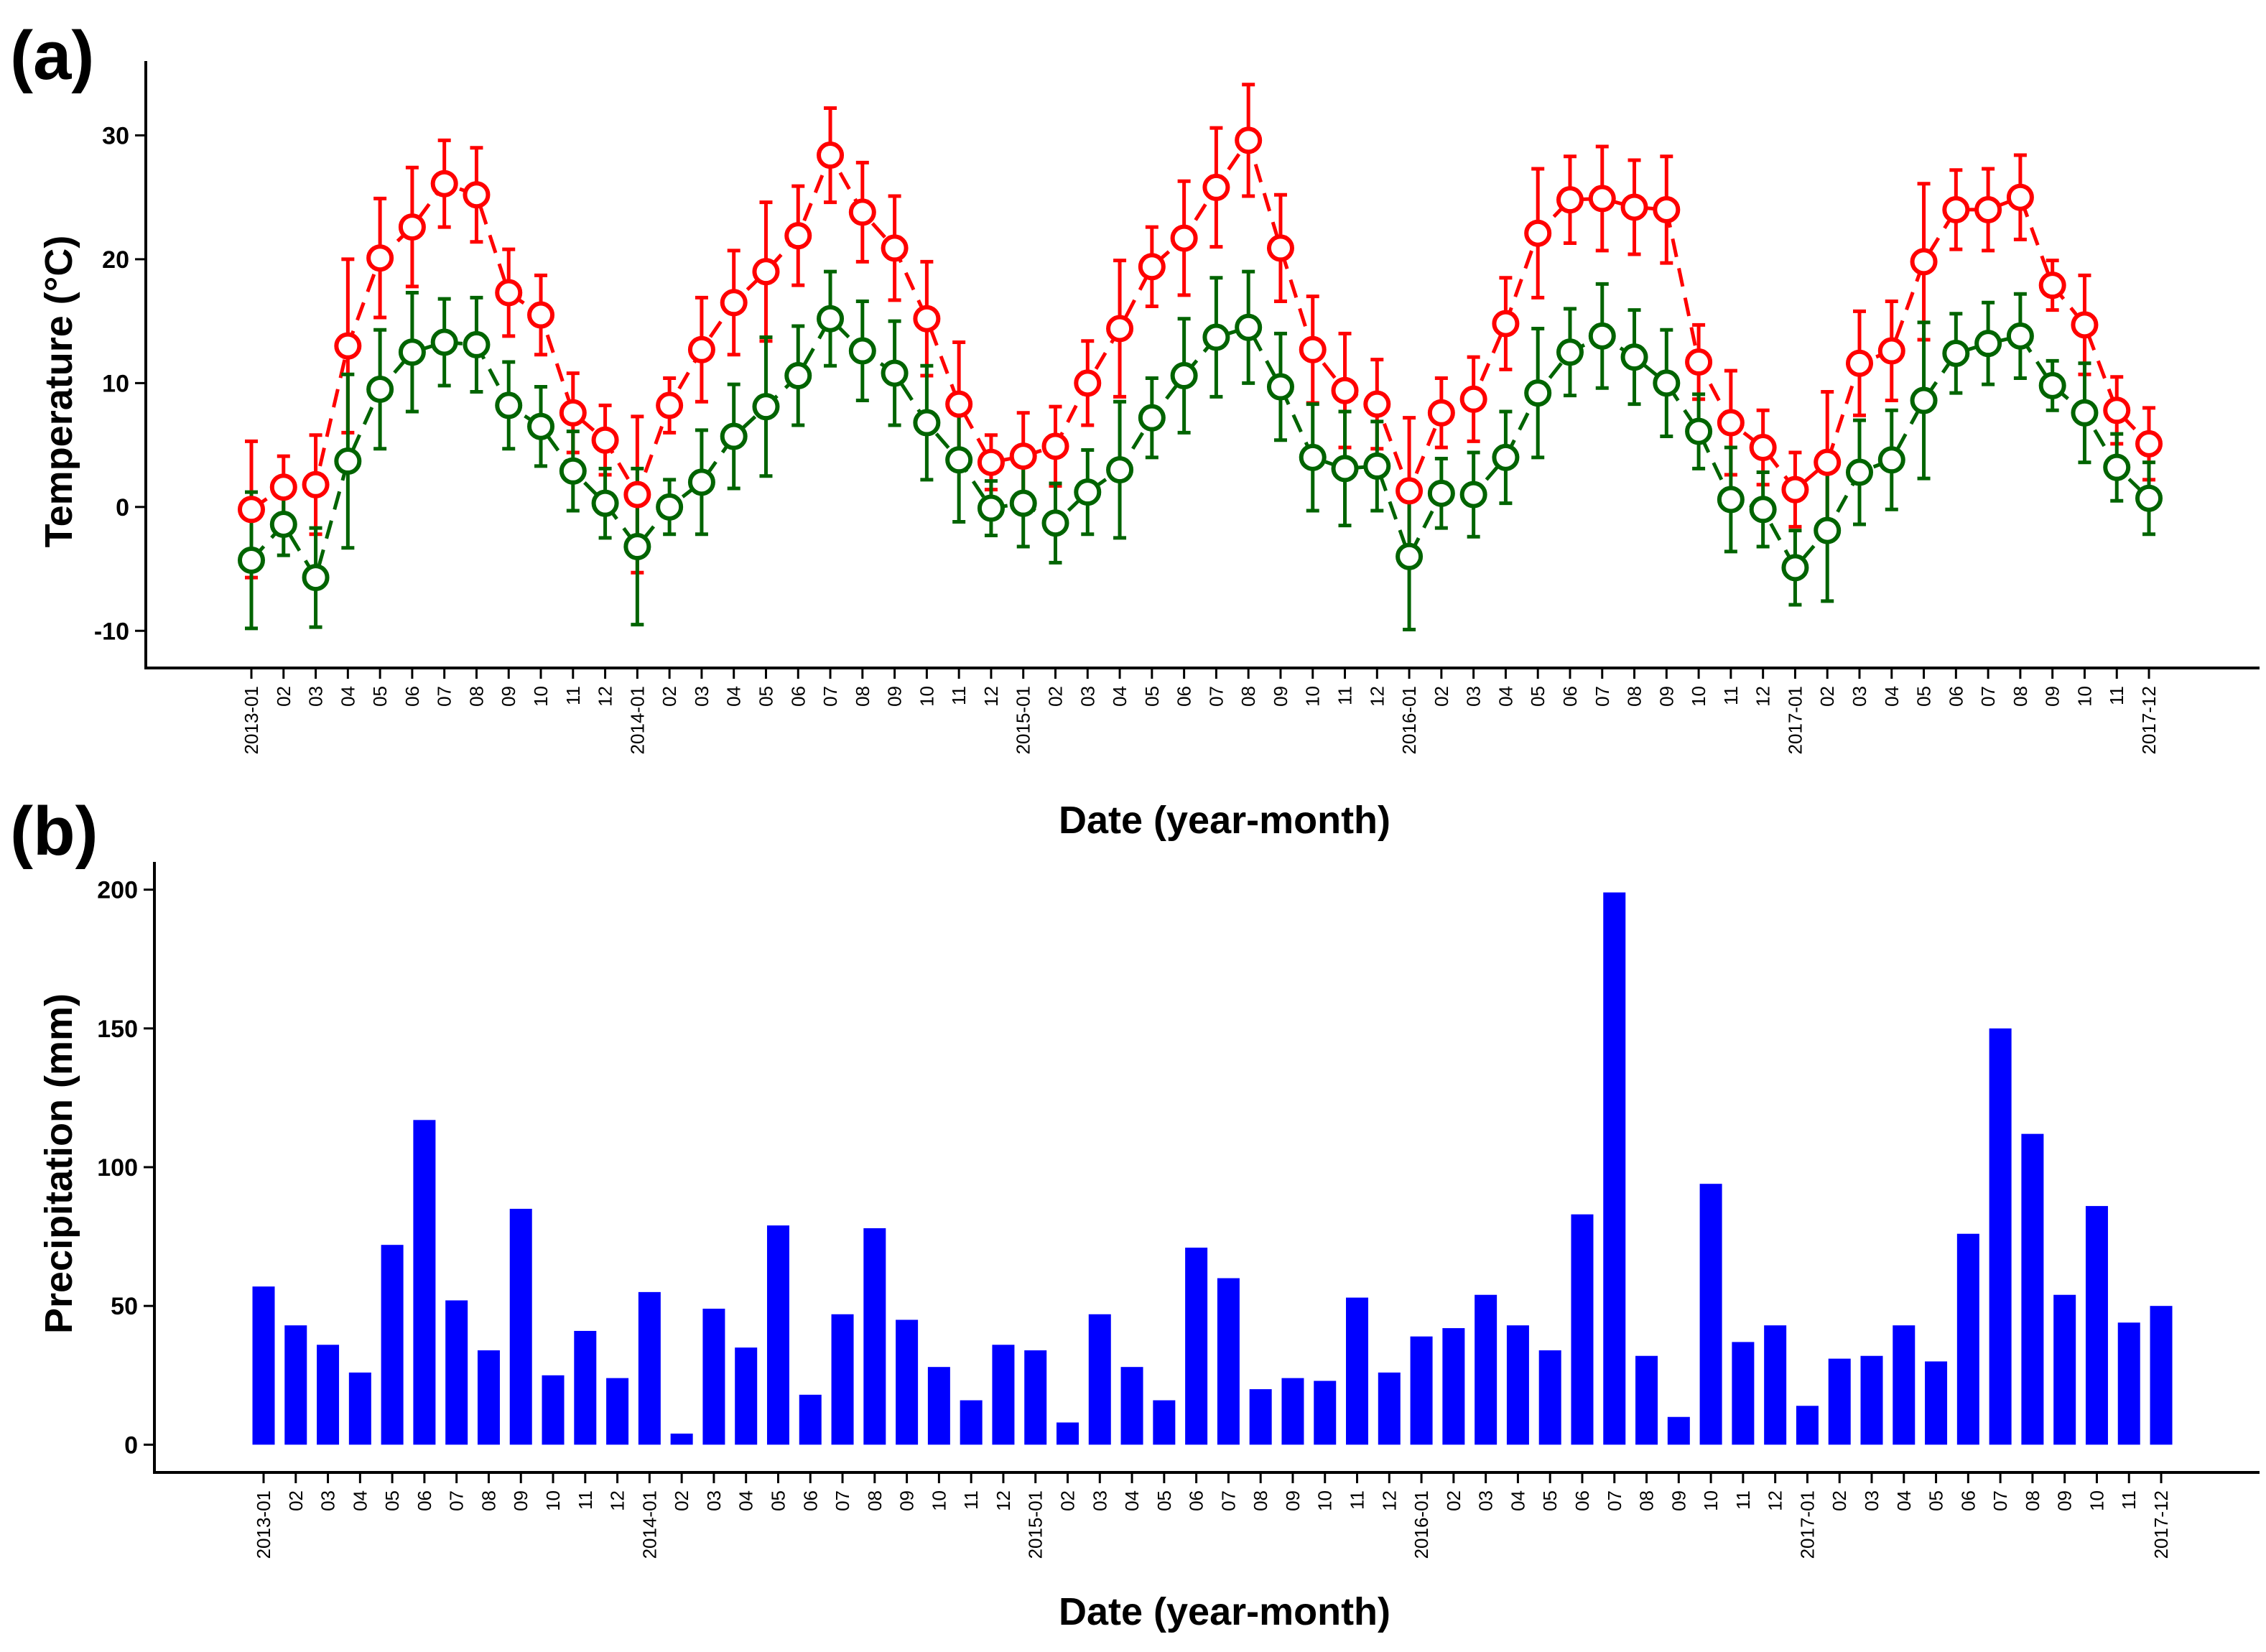 This screenshot has width=2266, height=1652. Describe the element at coordinates (251, 720) in the screenshot. I see `temperature-x-tick-label: 2013-01` at that location.